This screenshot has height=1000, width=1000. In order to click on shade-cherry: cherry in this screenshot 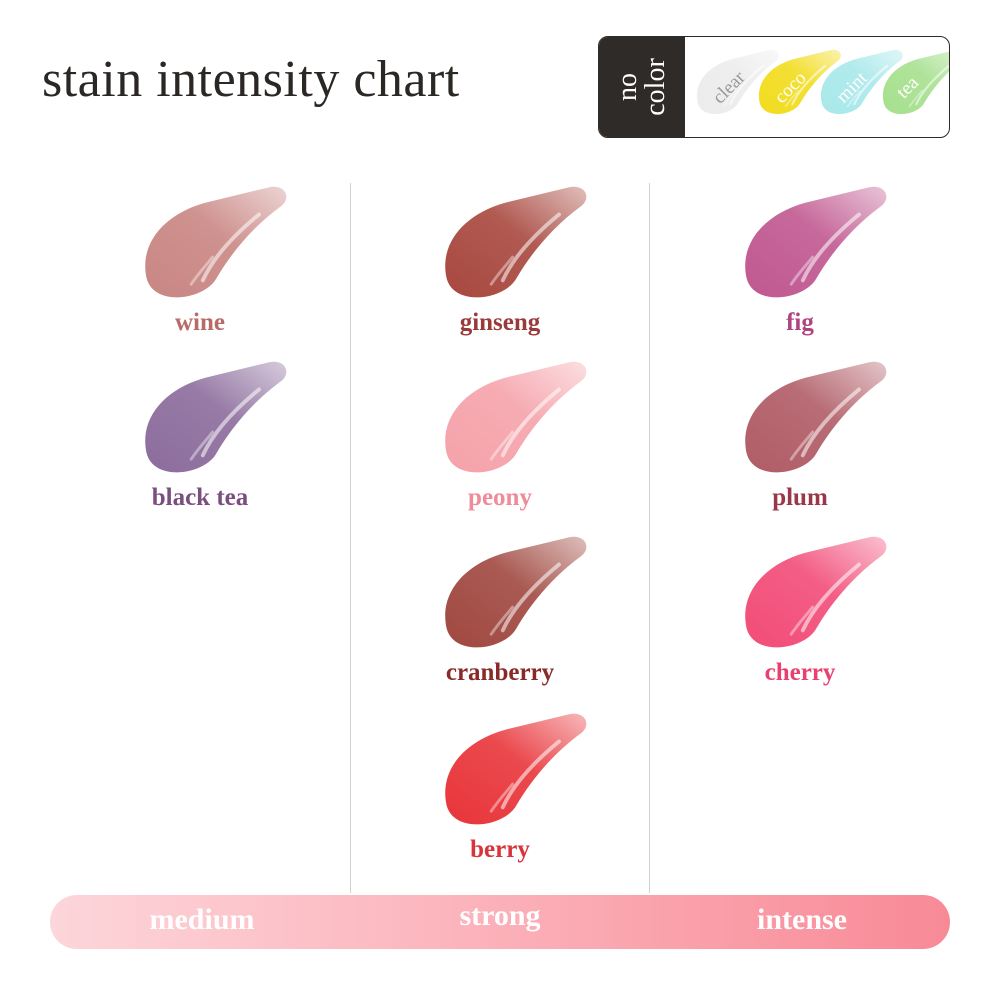, I will do `click(800, 620)`.